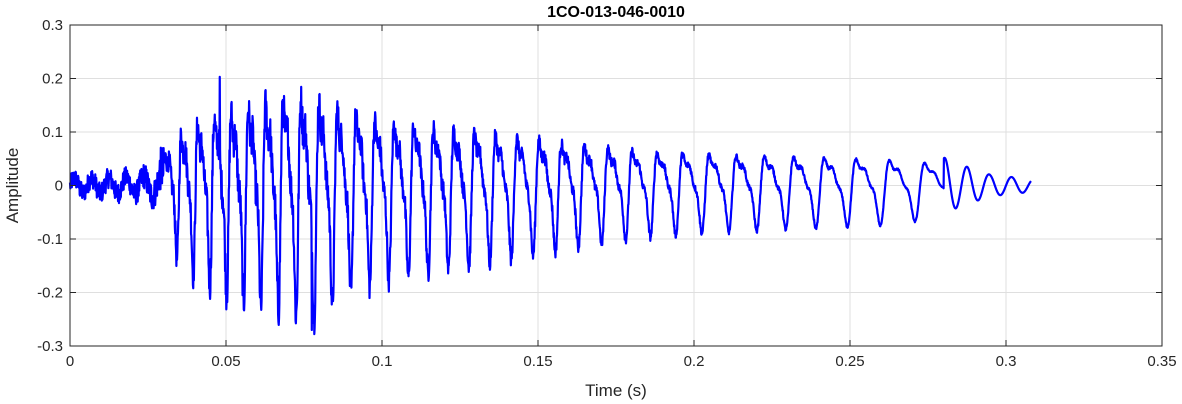  Describe the element at coordinates (537, 361) in the screenshot. I see `x-tick-label: 0.15` at that location.